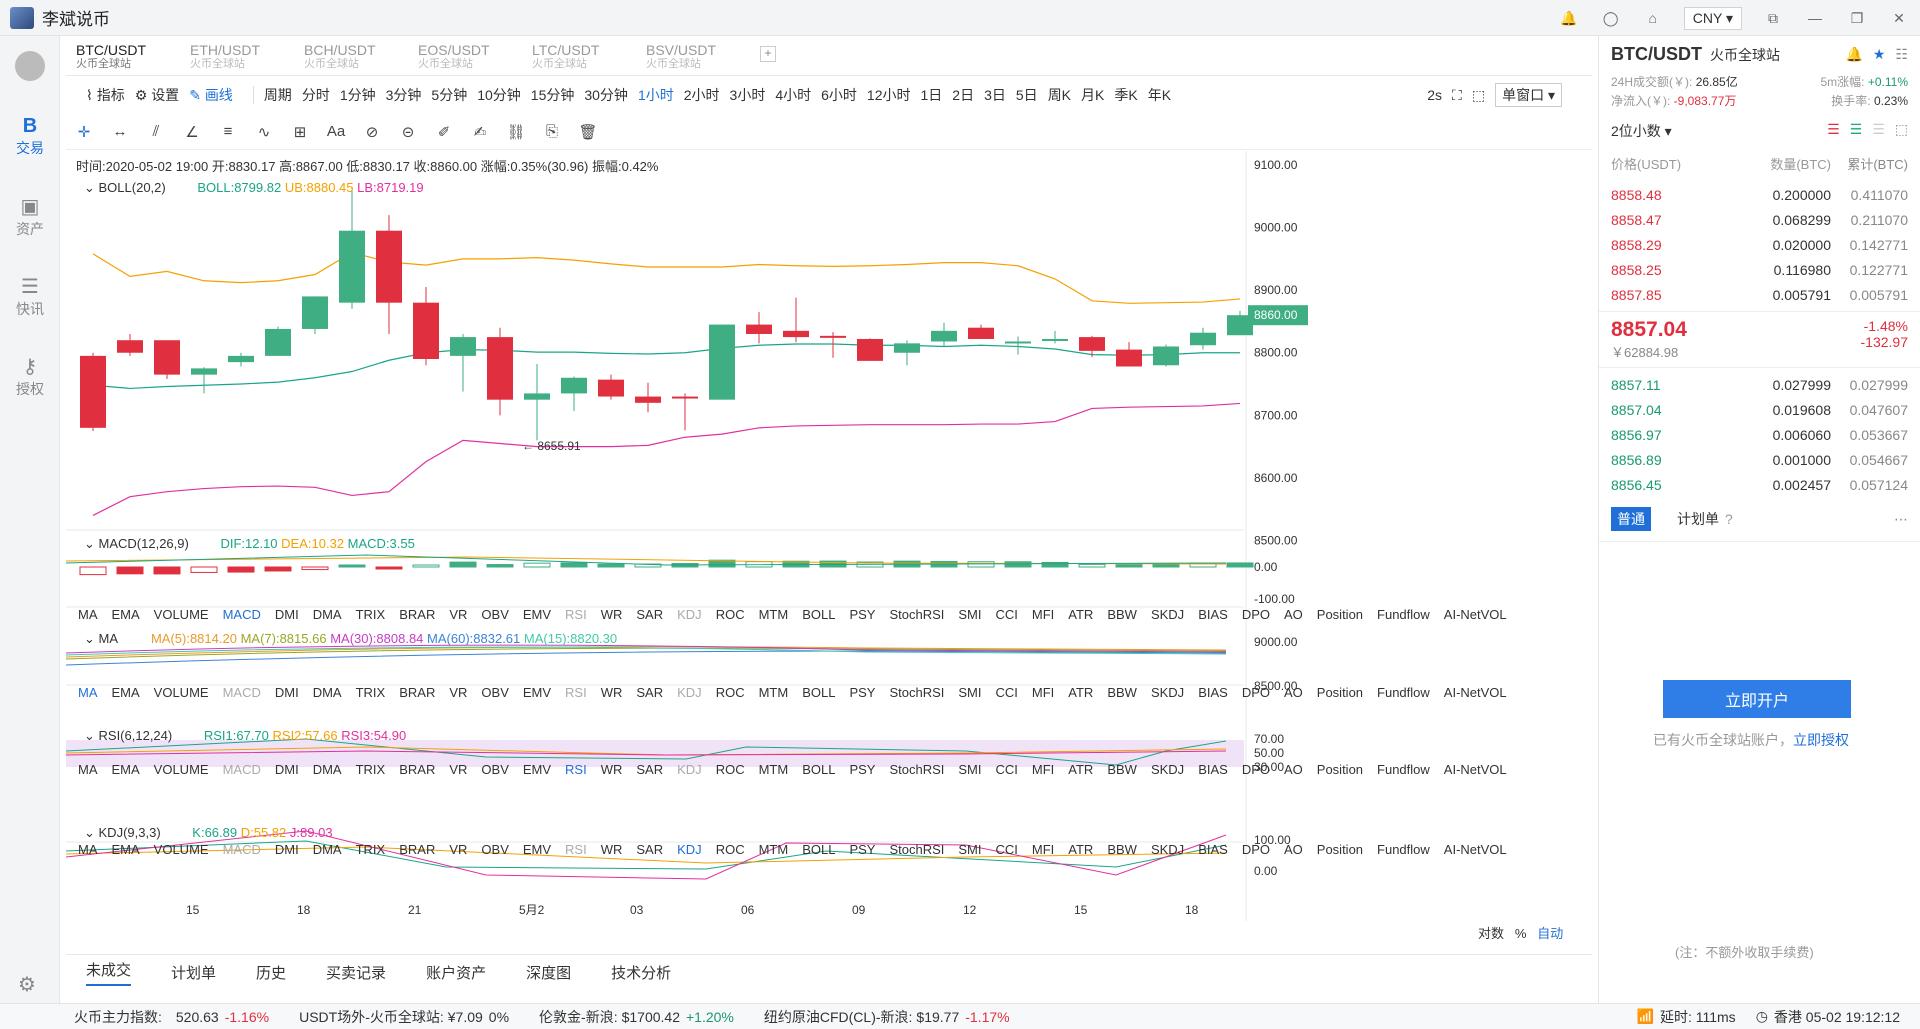  Describe the element at coordinates (768, 54) in the screenshot. I see `add-tab-button: +` at that location.